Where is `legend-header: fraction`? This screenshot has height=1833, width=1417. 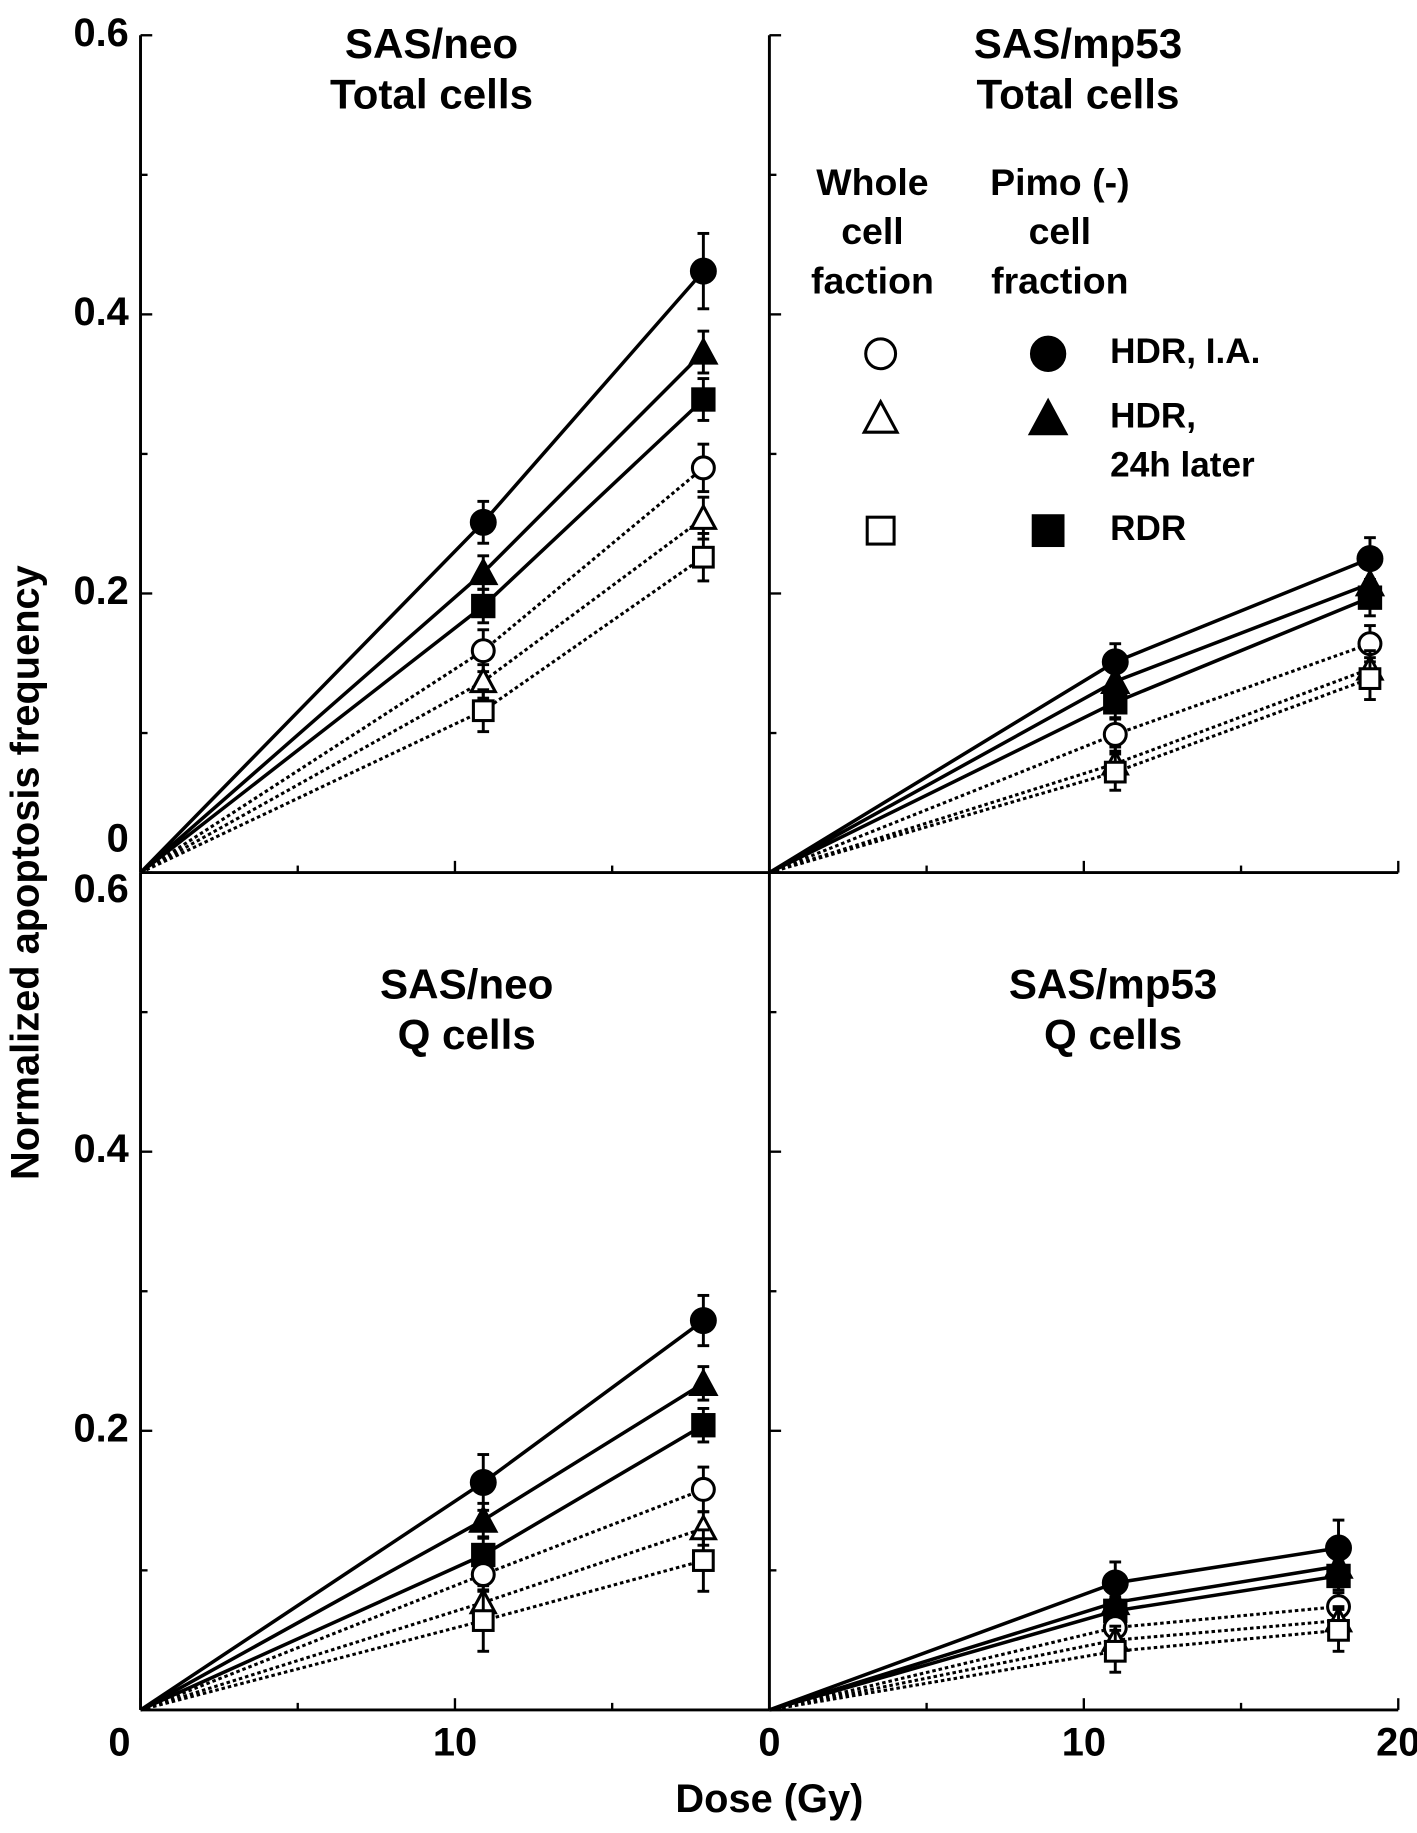 legend-header: fraction is located at coordinates (1059, 280).